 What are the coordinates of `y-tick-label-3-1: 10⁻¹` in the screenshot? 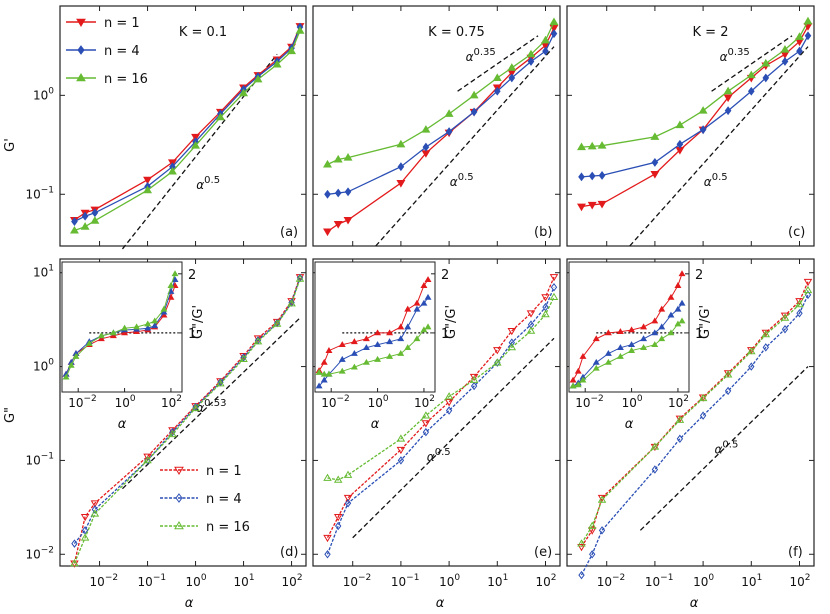 It's located at (39, 459).